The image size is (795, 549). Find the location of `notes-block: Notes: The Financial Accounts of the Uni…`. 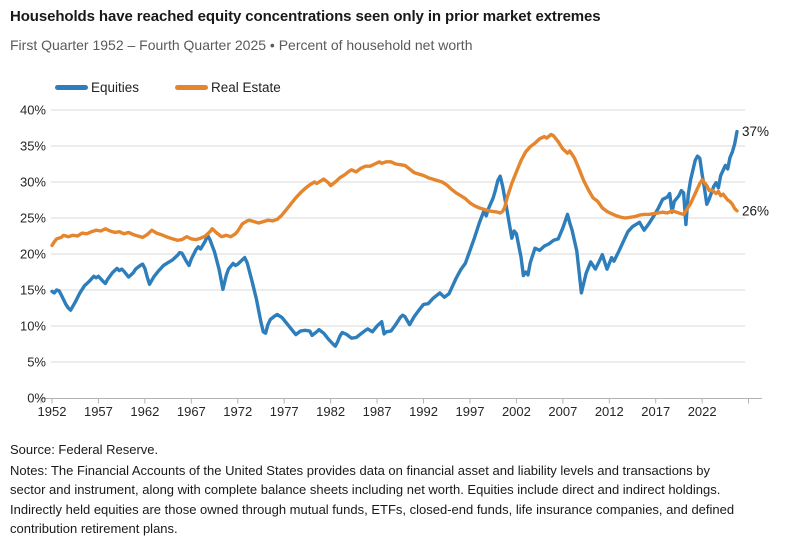

notes-block: Notes: The Financial Accounts of the Uni… is located at coordinates (372, 499).